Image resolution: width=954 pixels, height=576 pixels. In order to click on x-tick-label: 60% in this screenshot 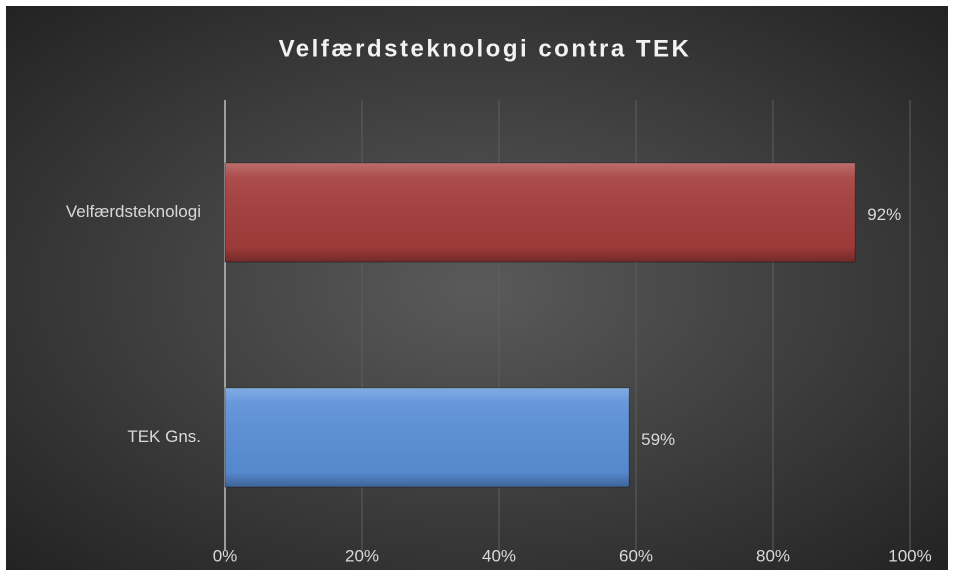, I will do `click(636, 555)`.